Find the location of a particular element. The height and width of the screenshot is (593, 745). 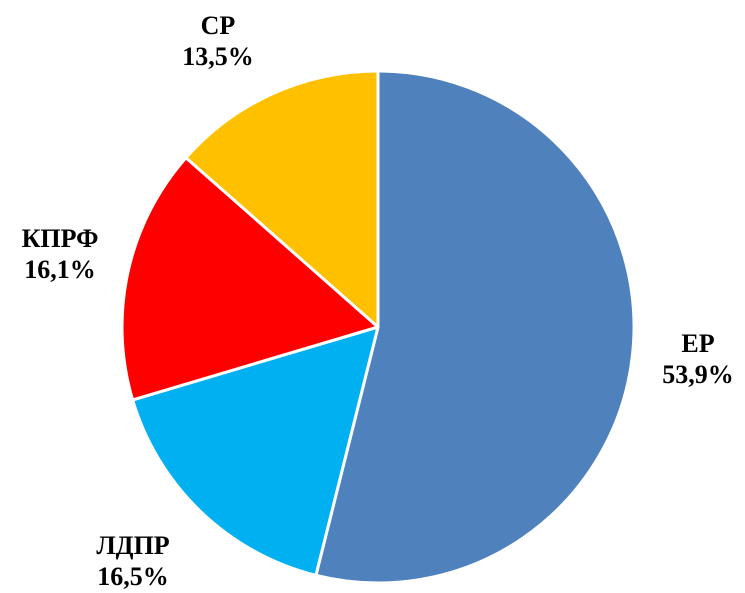

slice-name-label: СР is located at coordinates (218, 25).